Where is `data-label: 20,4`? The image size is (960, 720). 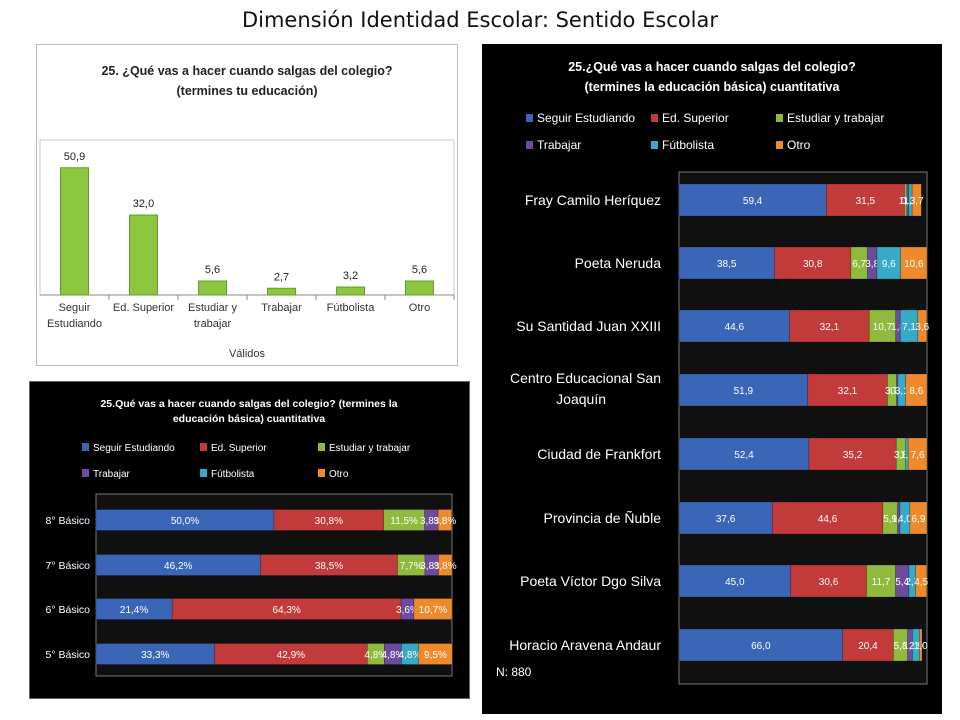
data-label: 20,4 is located at coordinates (868, 646).